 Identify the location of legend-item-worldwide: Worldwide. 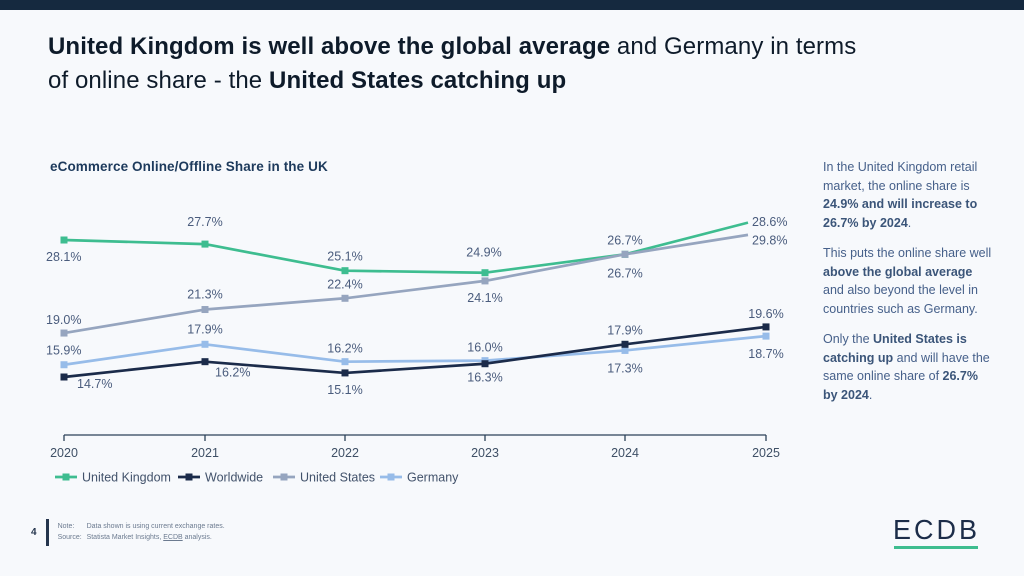
(220, 478).